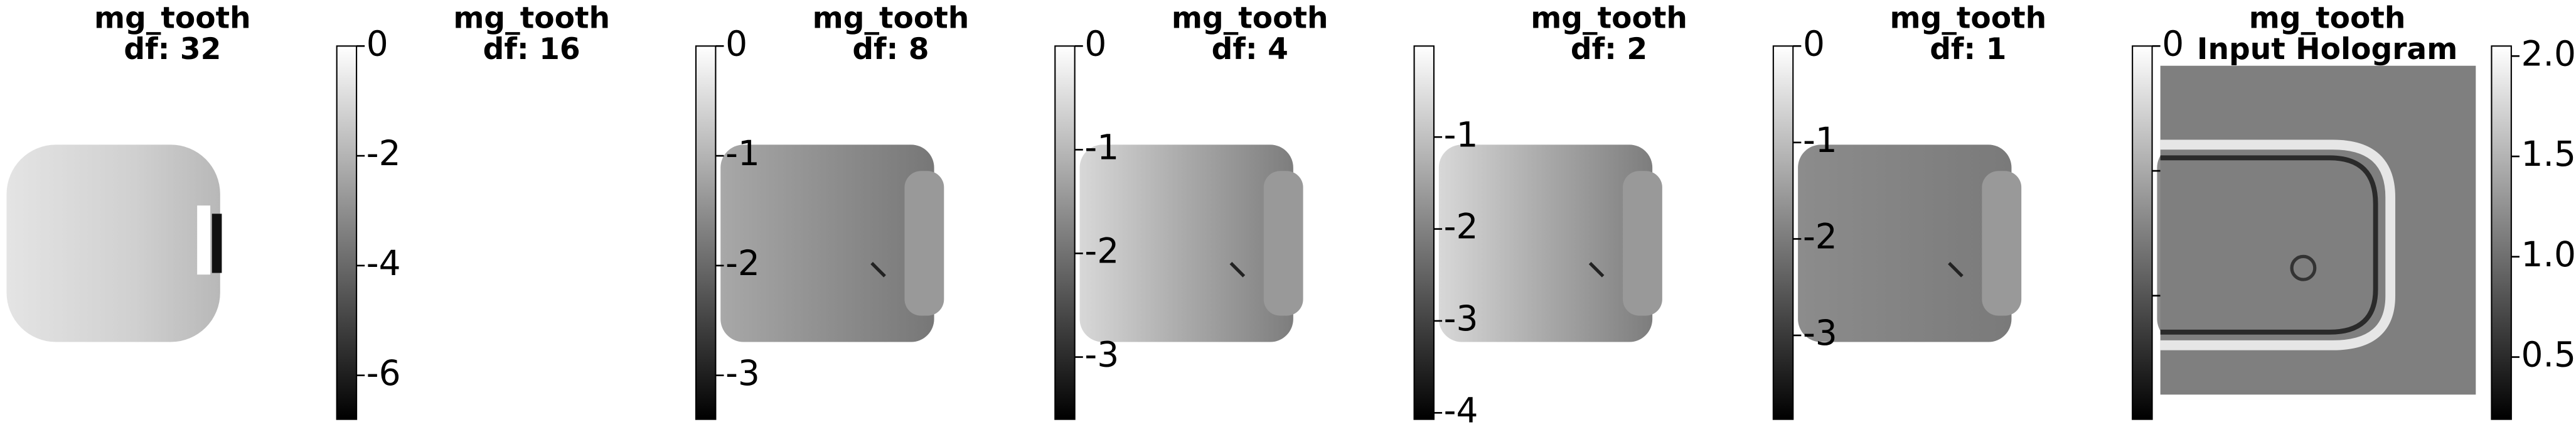  What do you see at coordinates (1968, 49) in the screenshot?
I see `panel-subtitle: df: 1` at bounding box center [1968, 49].